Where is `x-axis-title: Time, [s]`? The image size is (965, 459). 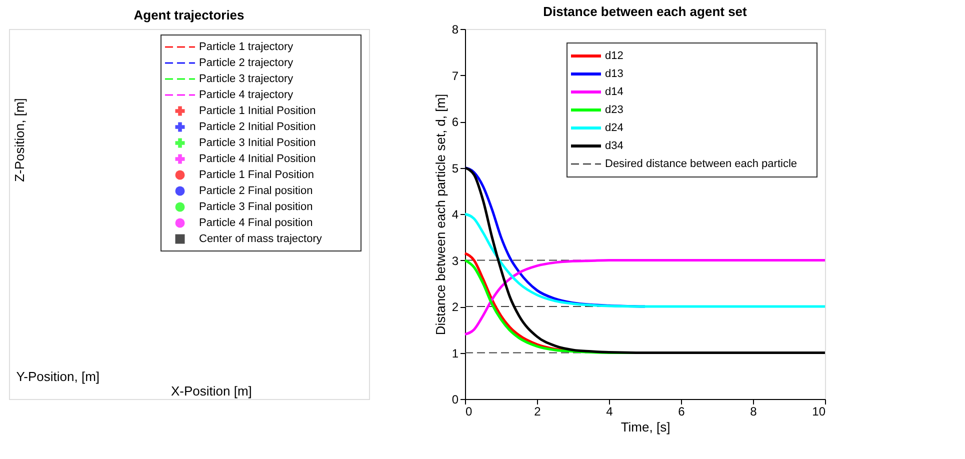 x-axis-title: Time, [s] is located at coordinates (645, 427).